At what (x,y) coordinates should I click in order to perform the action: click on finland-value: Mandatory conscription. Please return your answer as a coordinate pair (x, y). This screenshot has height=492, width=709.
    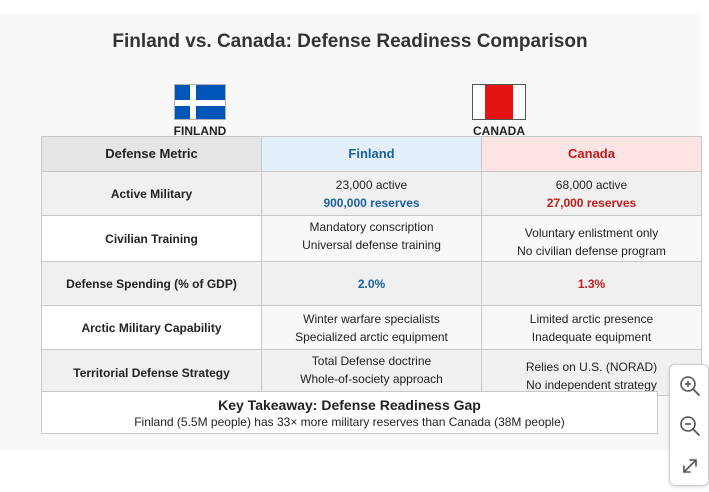
    Looking at the image, I should click on (371, 227).